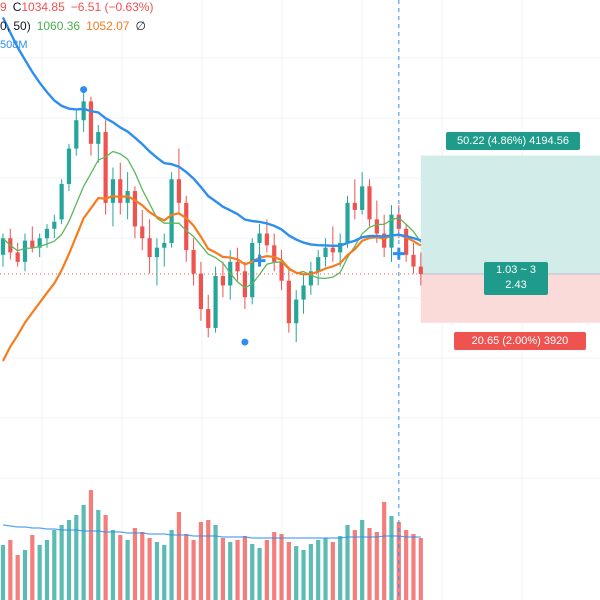 This screenshot has height=600, width=600. I want to click on position-zones, so click(510, 239).